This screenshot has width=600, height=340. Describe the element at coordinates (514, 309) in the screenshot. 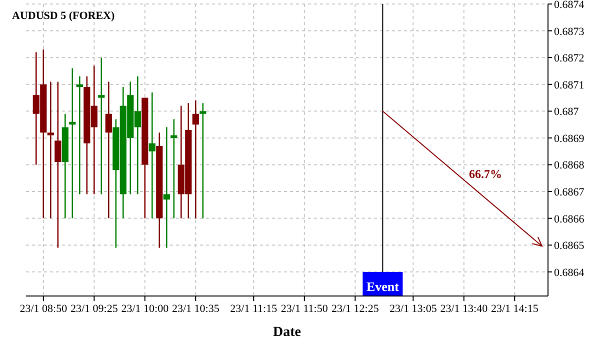

I see `x-tick-label: 23/1 14:15` at that location.